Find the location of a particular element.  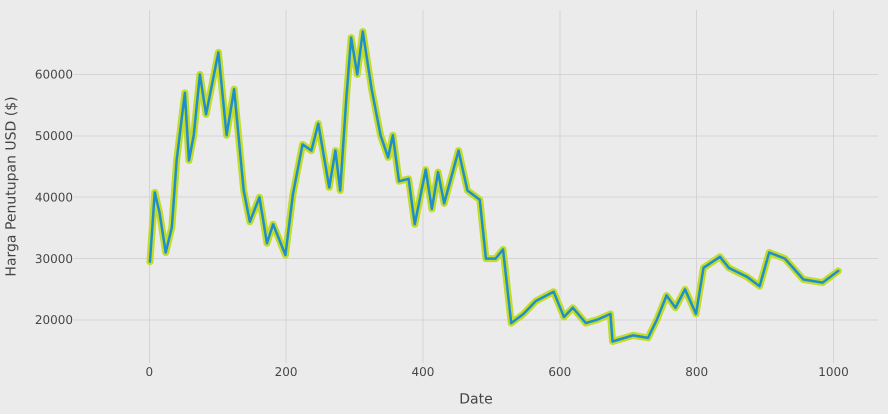

x-axis-title: Date is located at coordinates (476, 399).